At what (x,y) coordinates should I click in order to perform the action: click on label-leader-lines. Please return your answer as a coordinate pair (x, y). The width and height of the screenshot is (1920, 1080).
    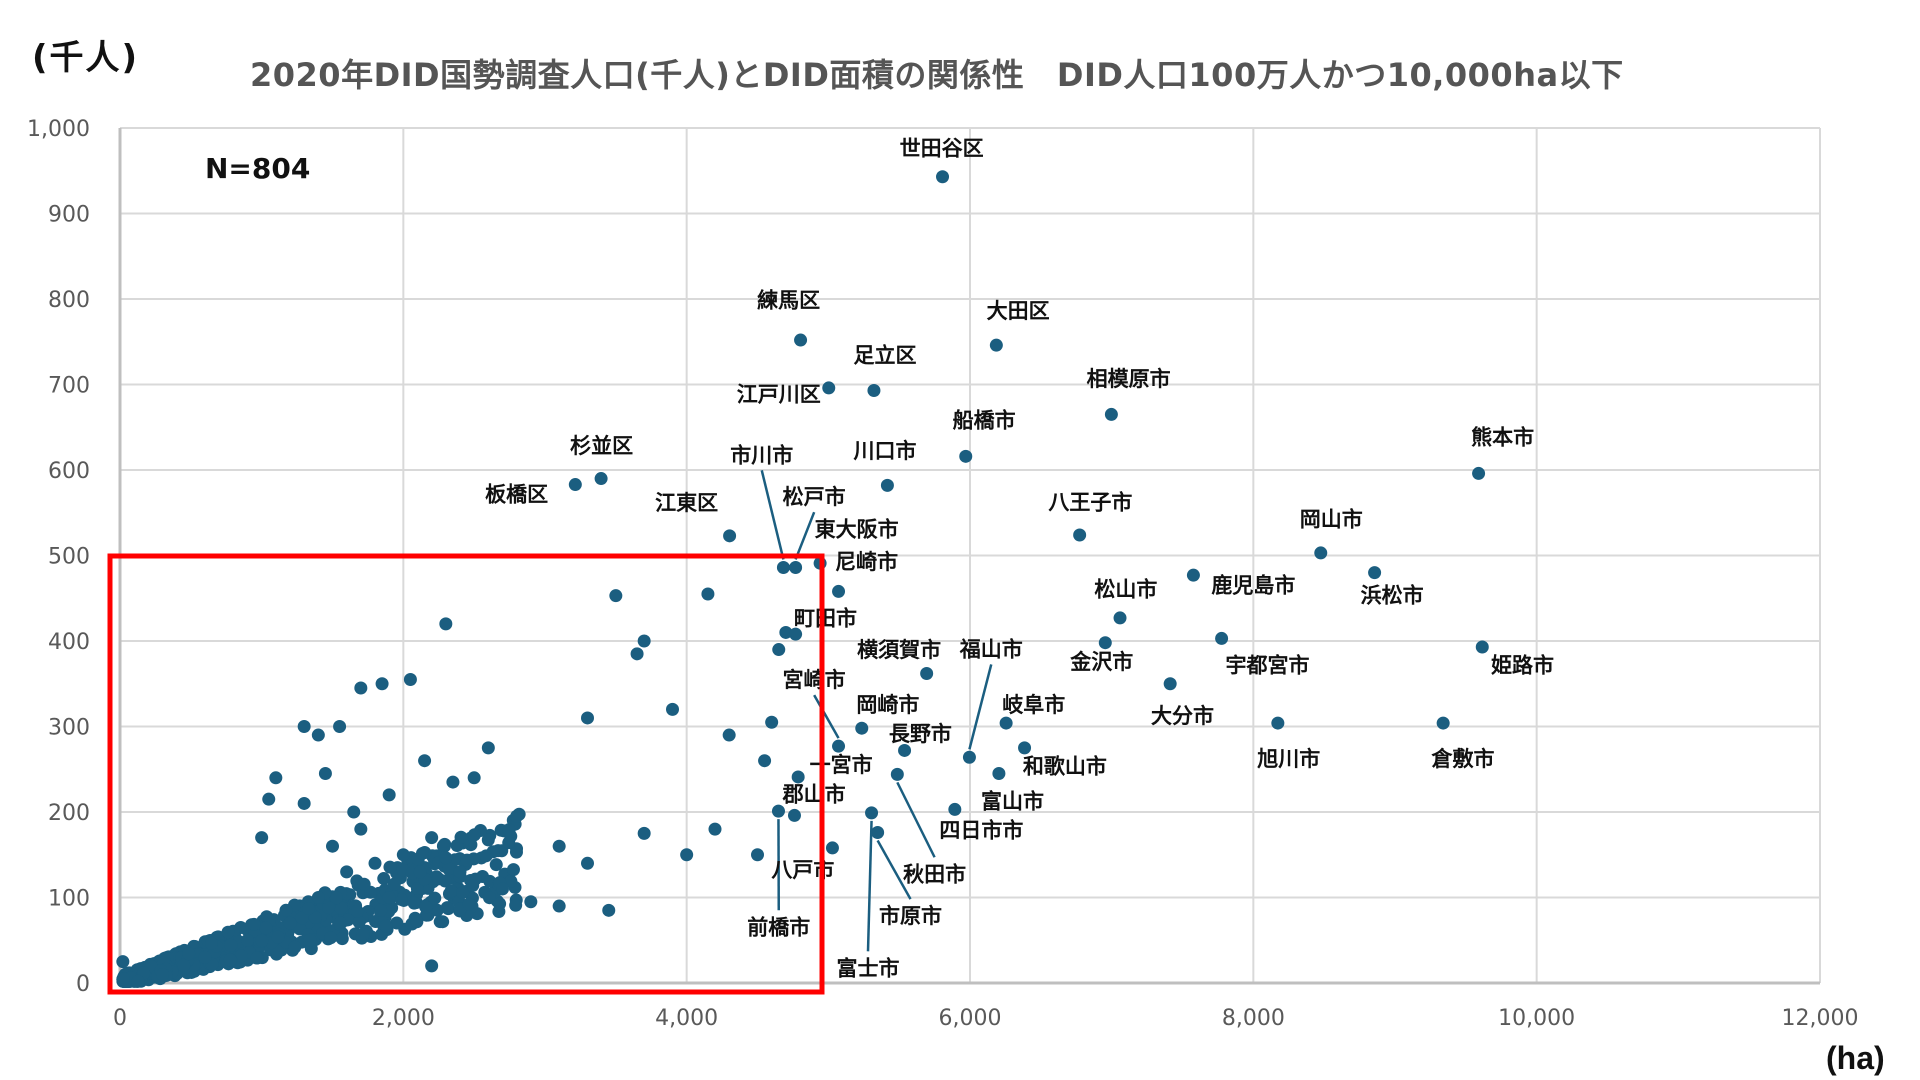
    Looking at the image, I should click on (876, 711).